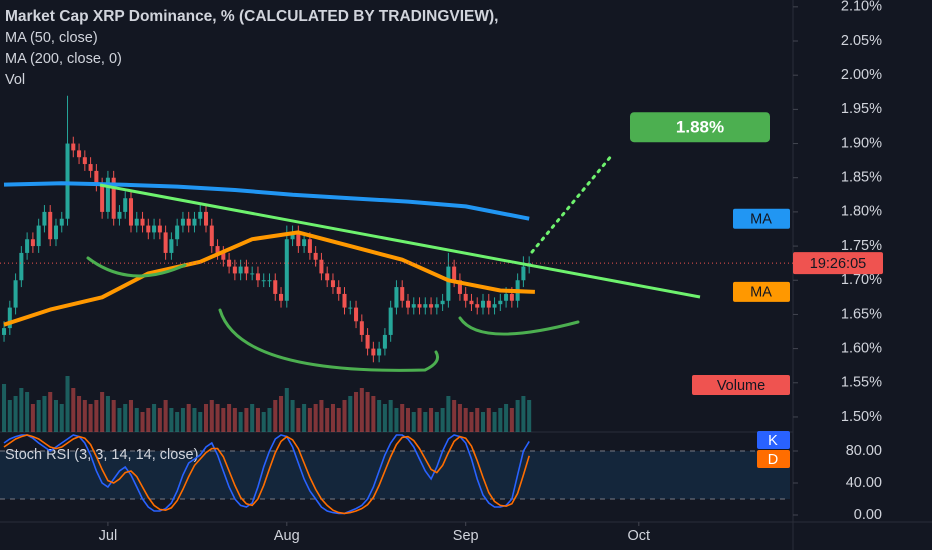  I want to click on y-tick-label: 1.90%, so click(861, 143).